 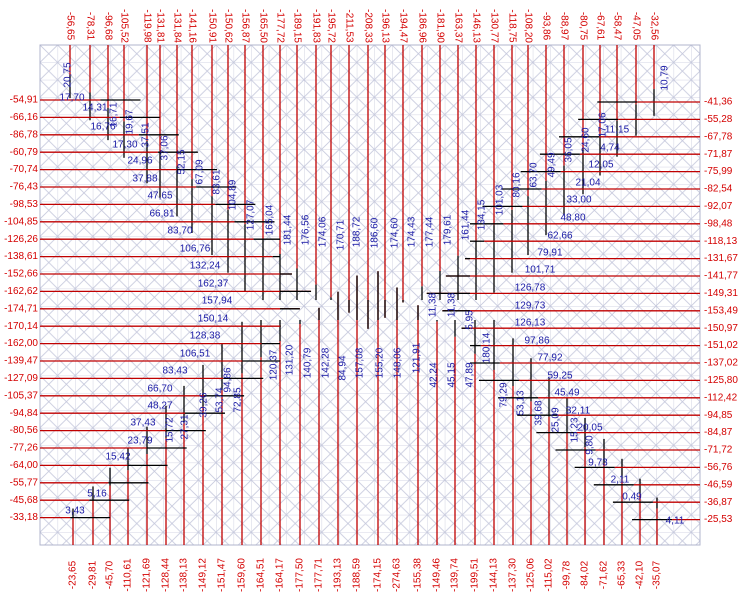 What do you see at coordinates (721, 380) in the screenshot?
I see `force-label: -125,80` at bounding box center [721, 380].